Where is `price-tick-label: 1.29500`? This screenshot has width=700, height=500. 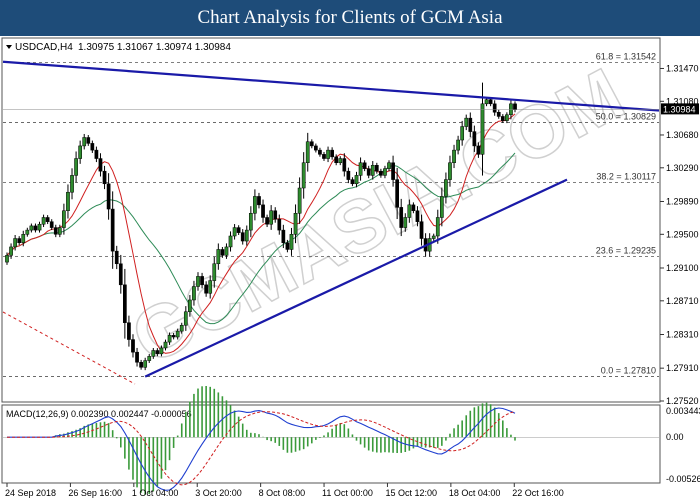 price-tick-label: 1.29500 is located at coordinates (682, 234).